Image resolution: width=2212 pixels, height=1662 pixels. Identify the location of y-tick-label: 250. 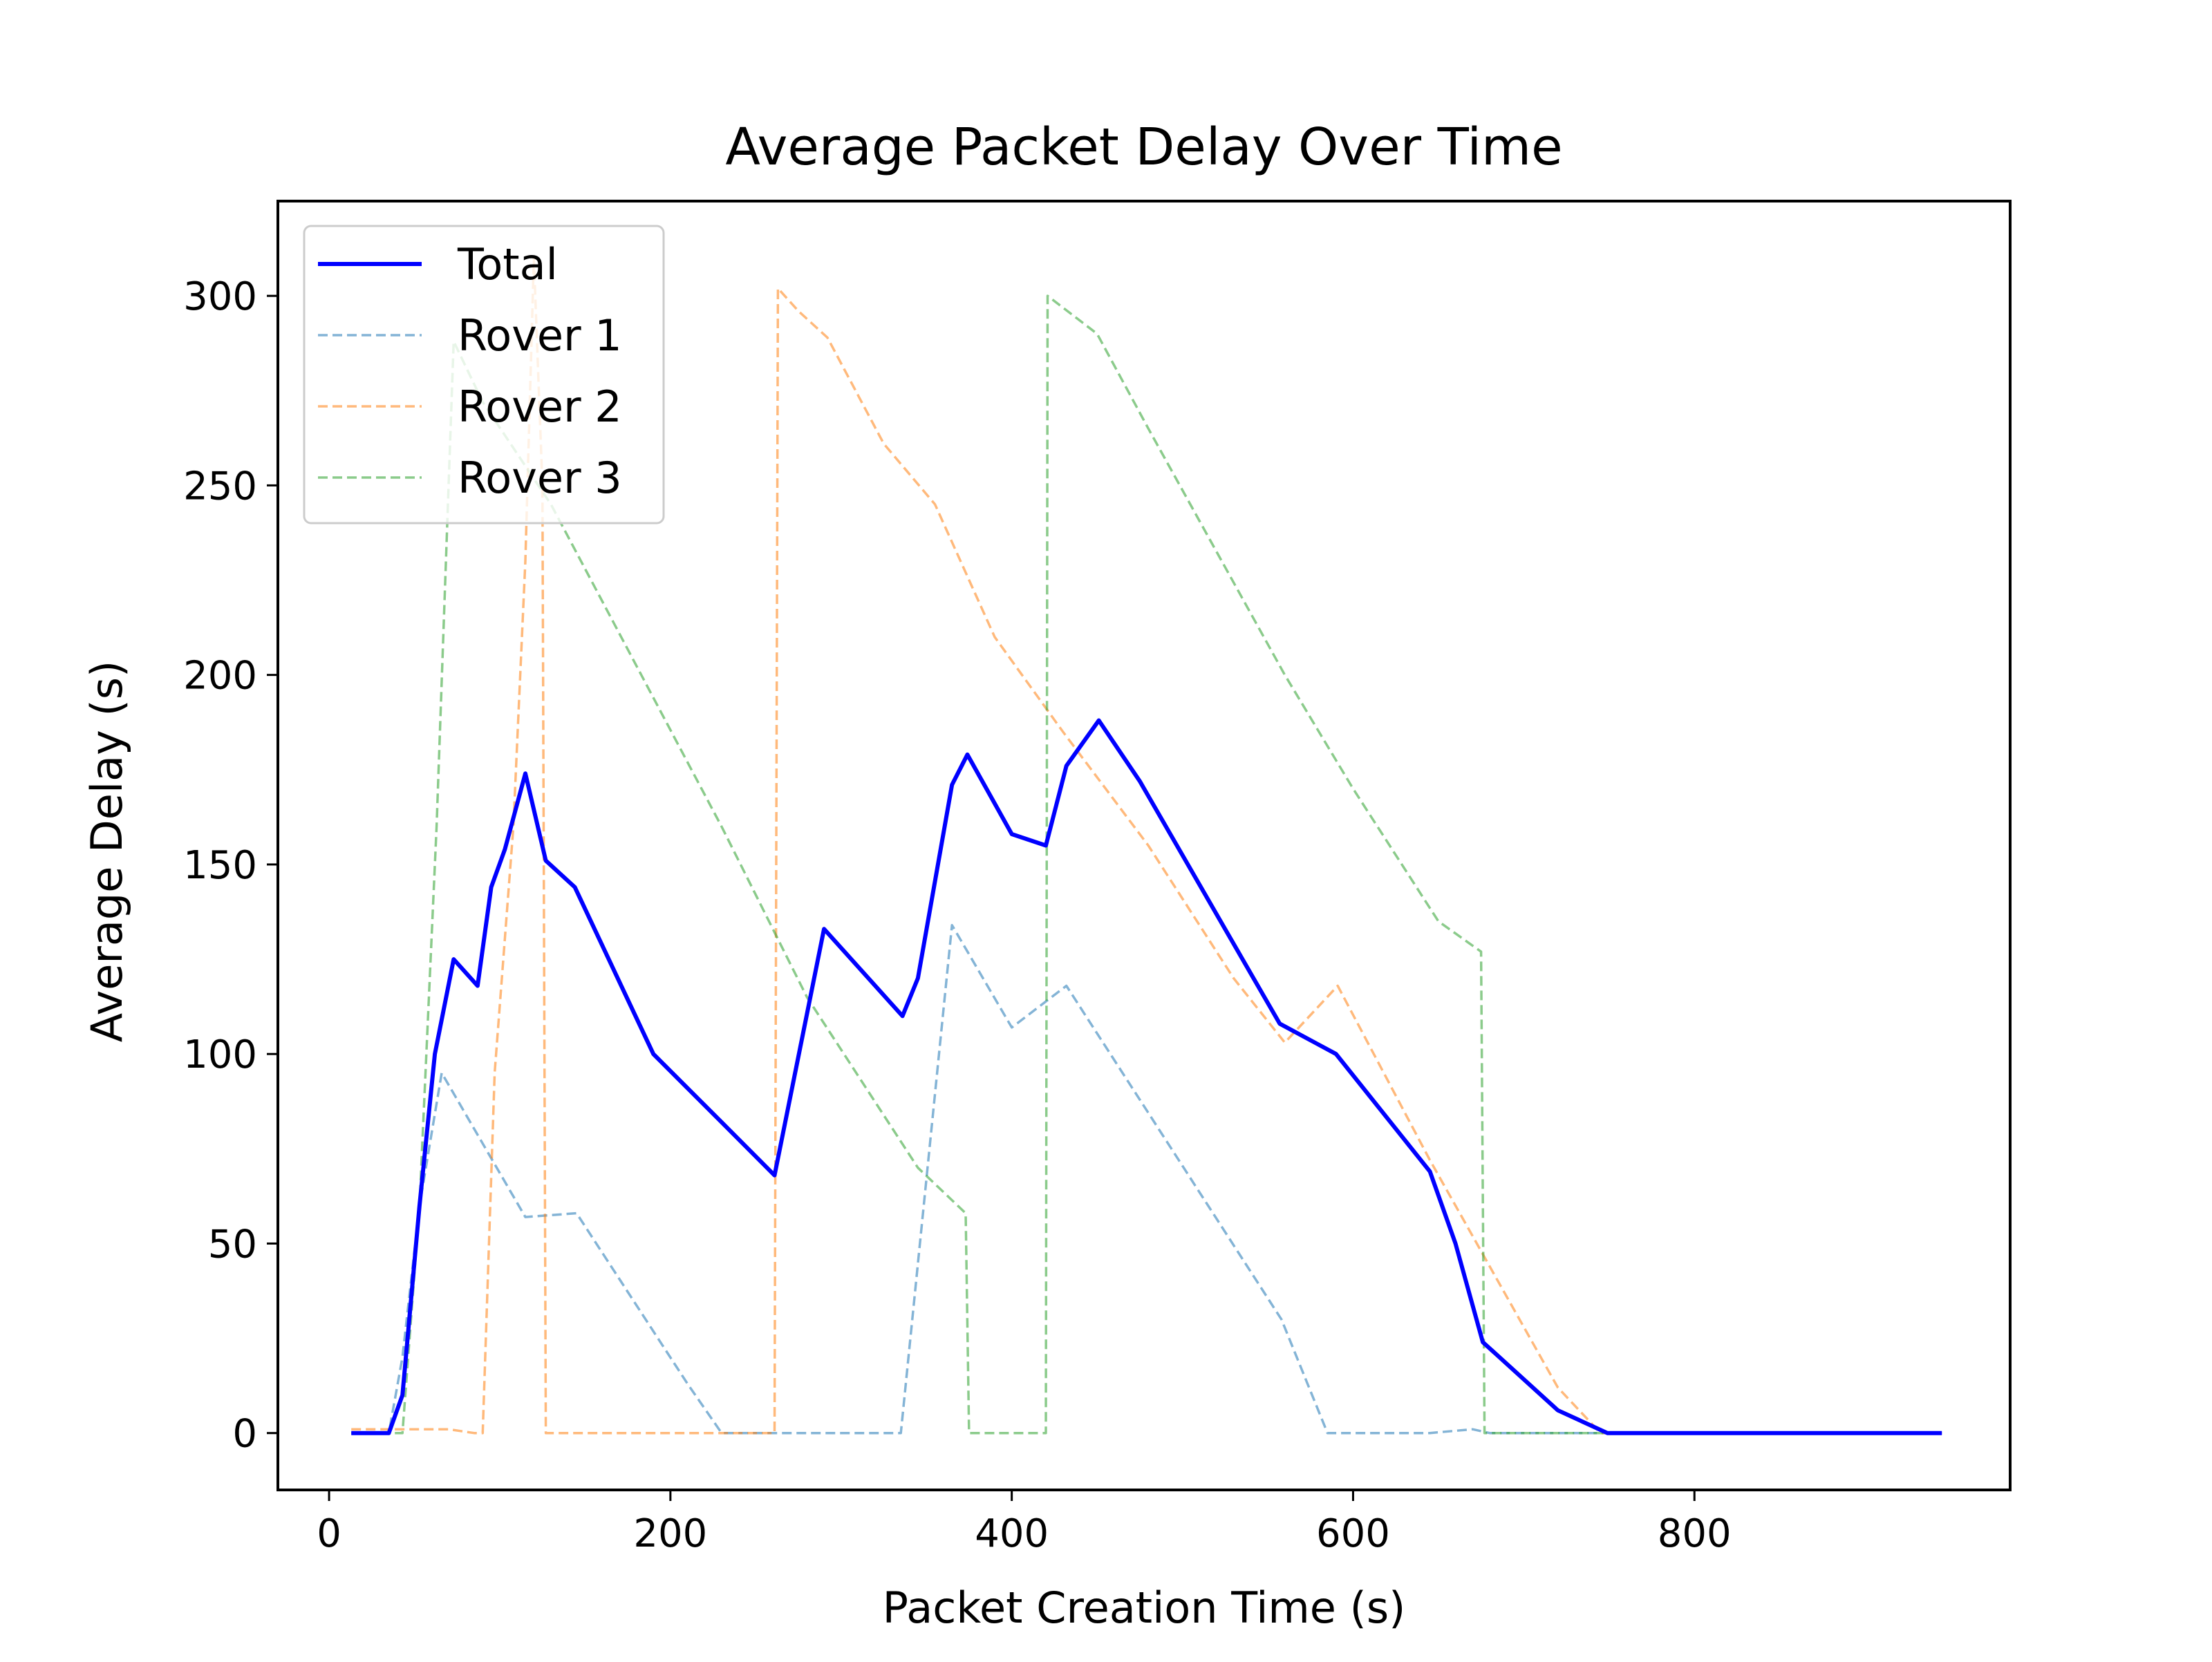
(220, 487).